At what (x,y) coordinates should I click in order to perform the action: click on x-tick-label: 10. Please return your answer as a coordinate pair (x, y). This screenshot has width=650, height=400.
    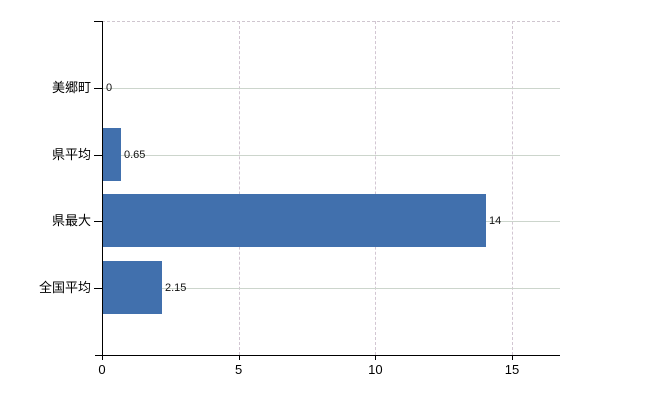
    Looking at the image, I should click on (375, 369).